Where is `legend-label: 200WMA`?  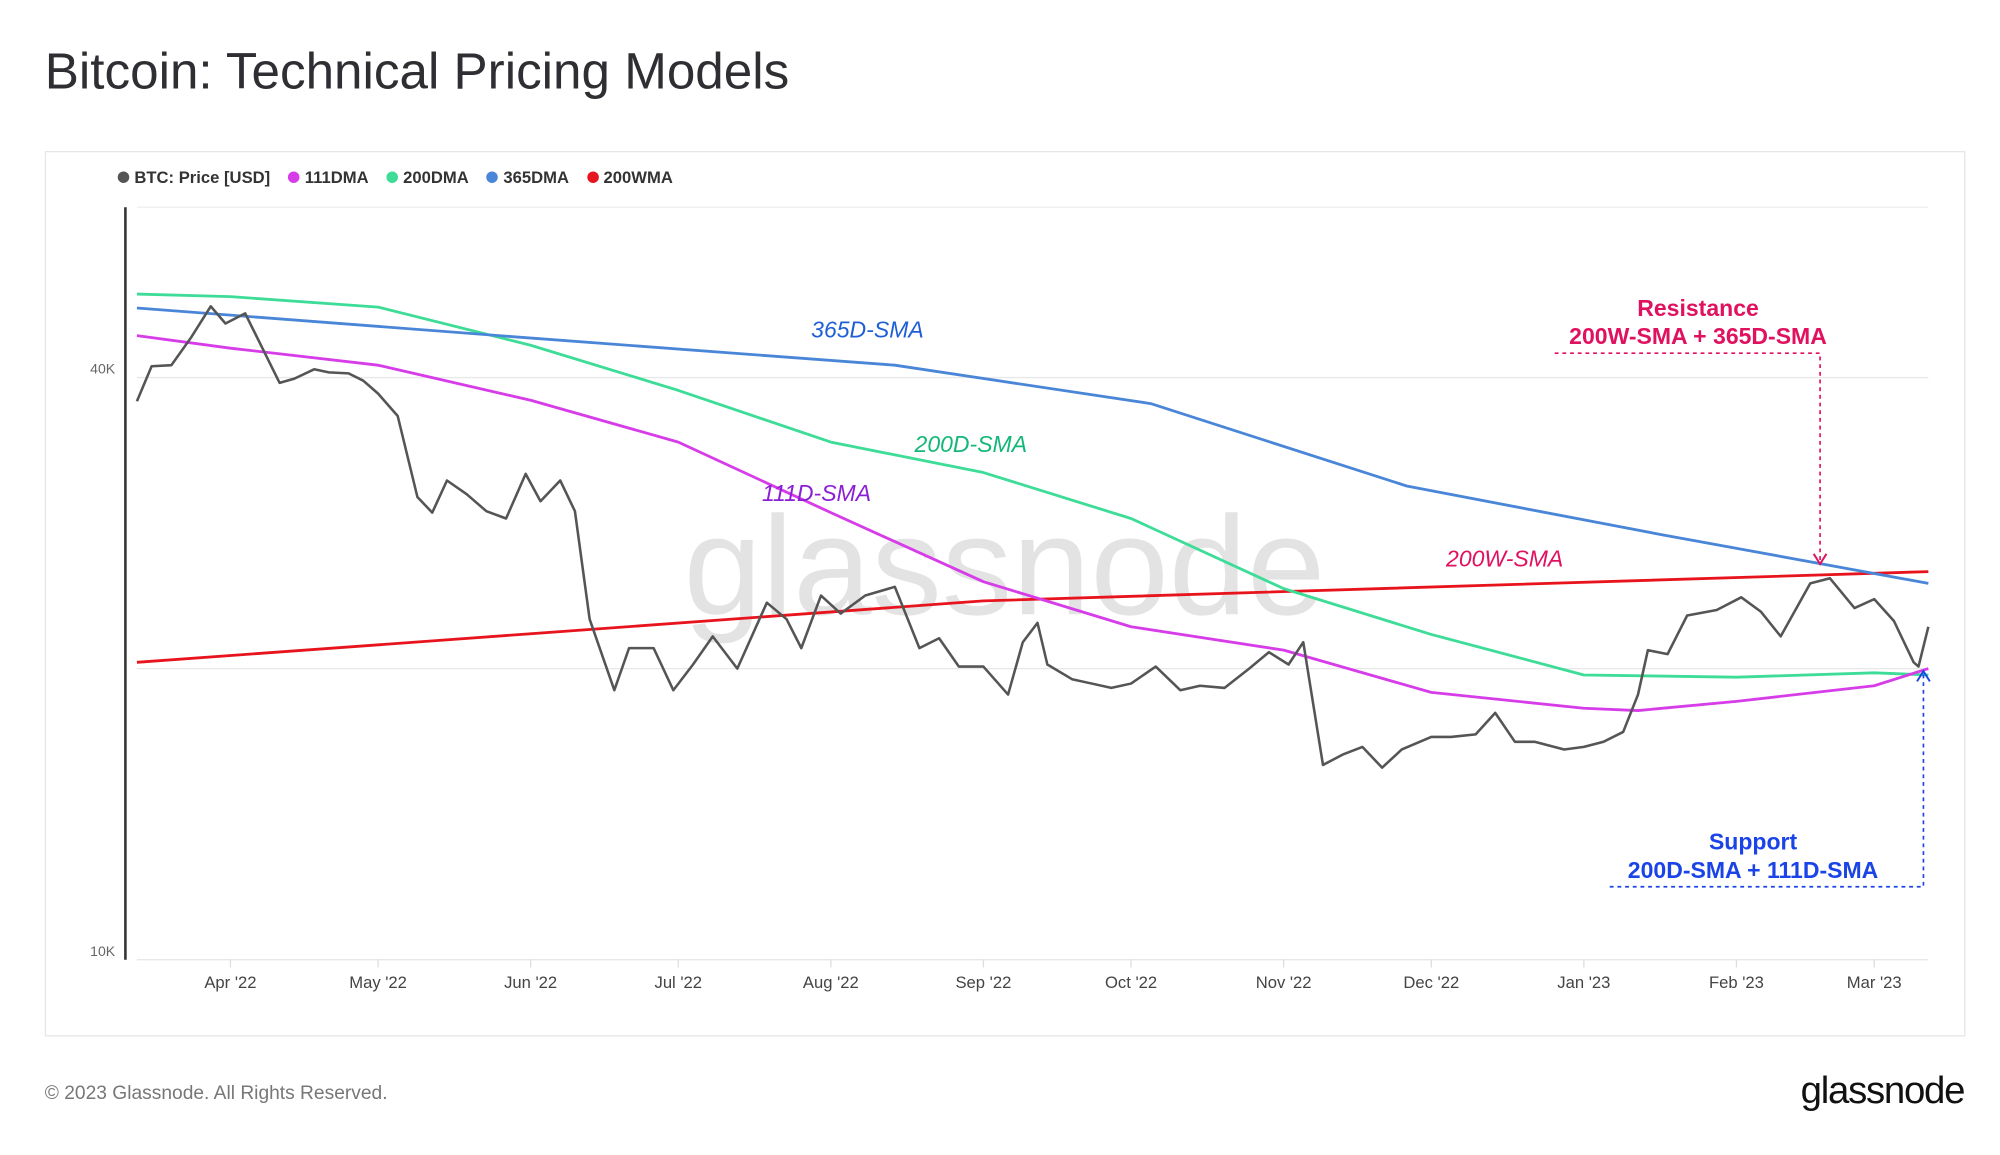
legend-label: 200WMA is located at coordinates (638, 177).